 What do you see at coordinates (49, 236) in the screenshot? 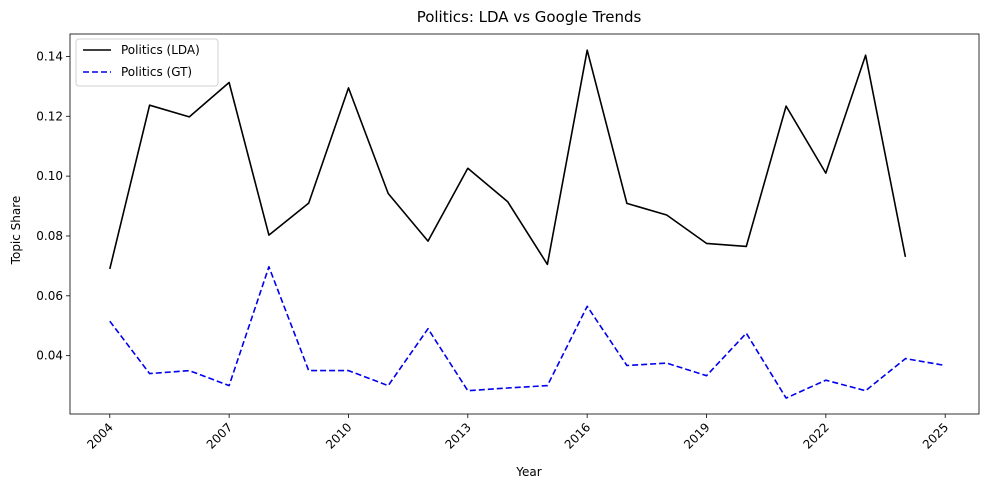
I see `y-tick-label: 0.08` at bounding box center [49, 236].